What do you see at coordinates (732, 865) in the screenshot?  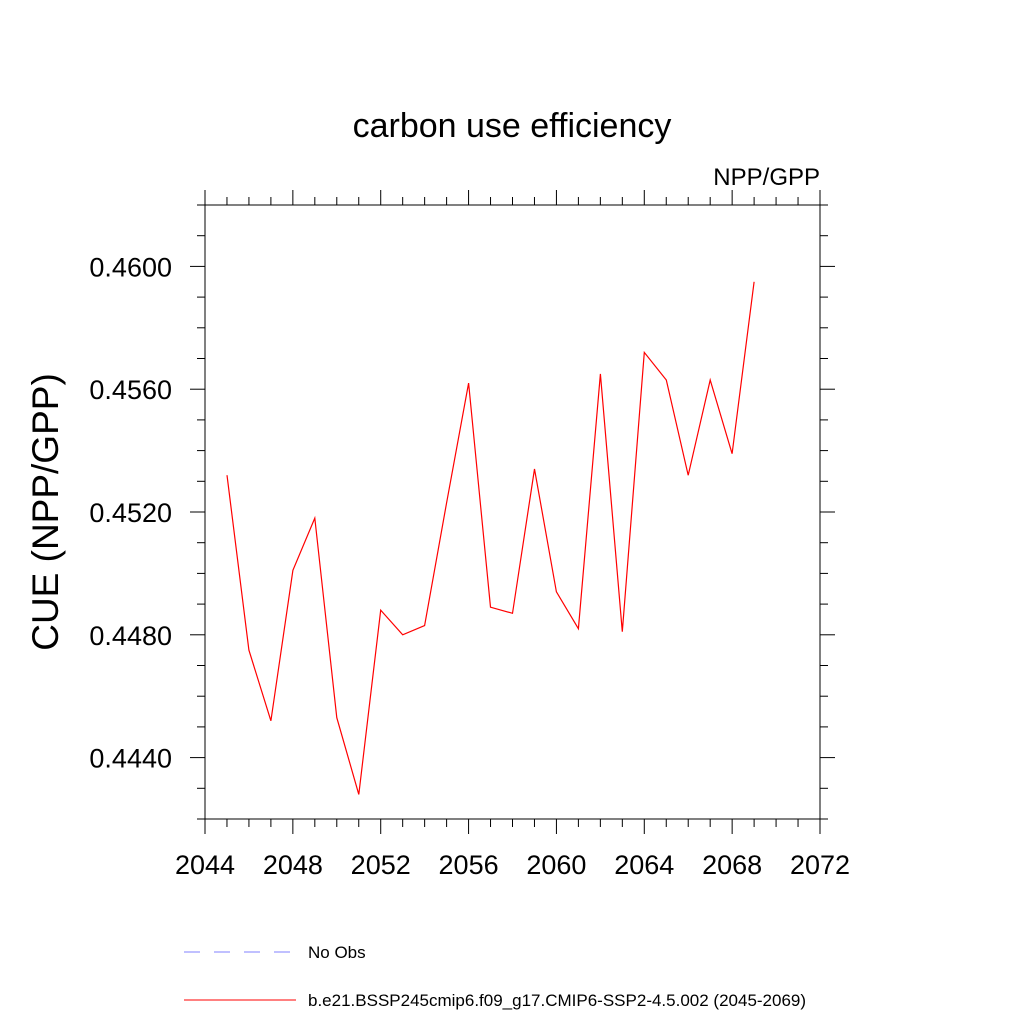 I see `x-tick-label: 2068` at bounding box center [732, 865].